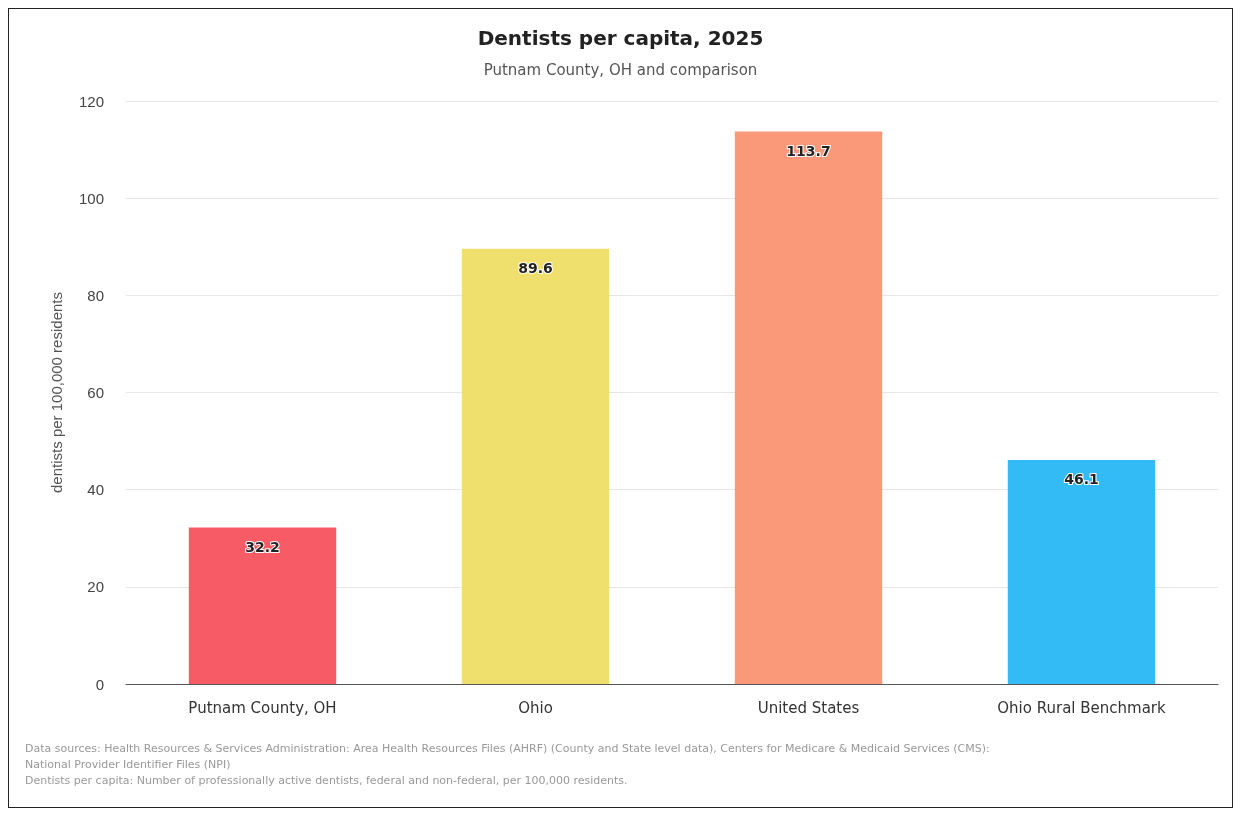 This screenshot has width=1241, height=816. Describe the element at coordinates (95, 392) in the screenshot. I see `y-tick-label: 60` at that location.